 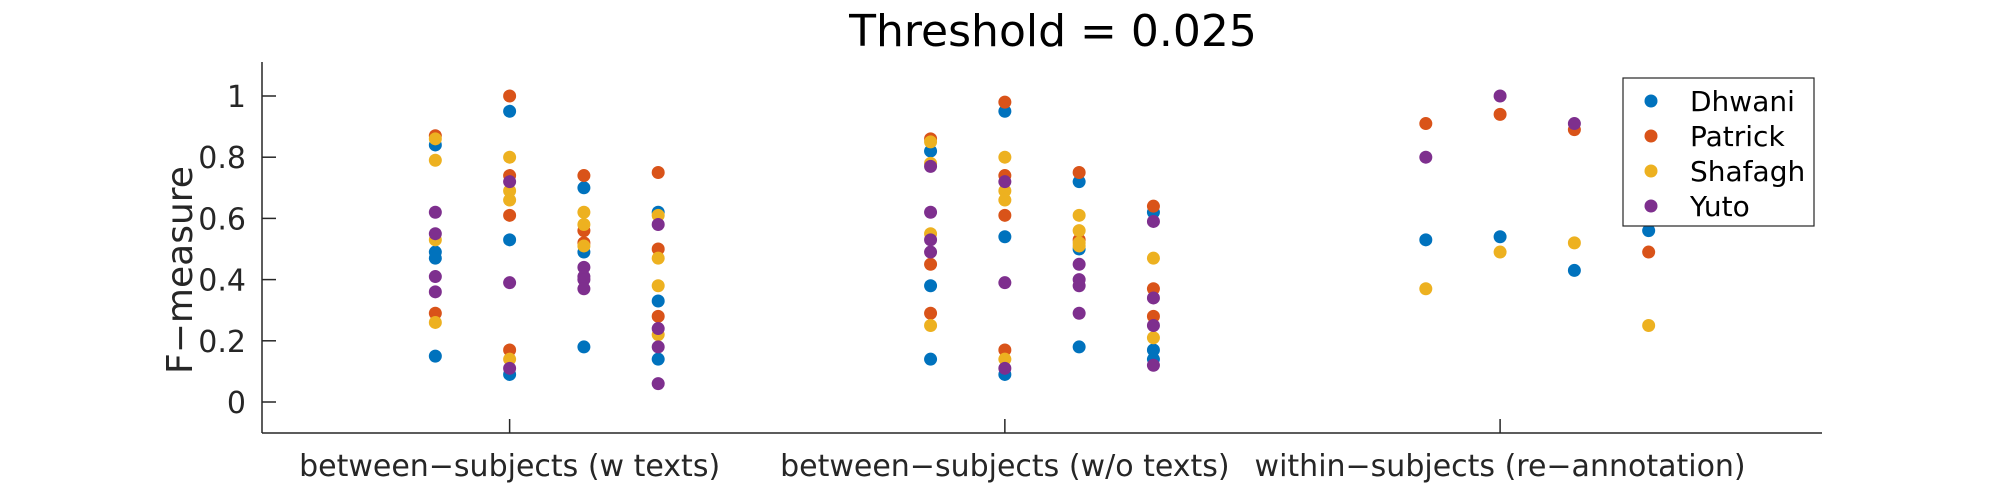 I want to click on legend-label: Shafagh, so click(x=1747, y=171).